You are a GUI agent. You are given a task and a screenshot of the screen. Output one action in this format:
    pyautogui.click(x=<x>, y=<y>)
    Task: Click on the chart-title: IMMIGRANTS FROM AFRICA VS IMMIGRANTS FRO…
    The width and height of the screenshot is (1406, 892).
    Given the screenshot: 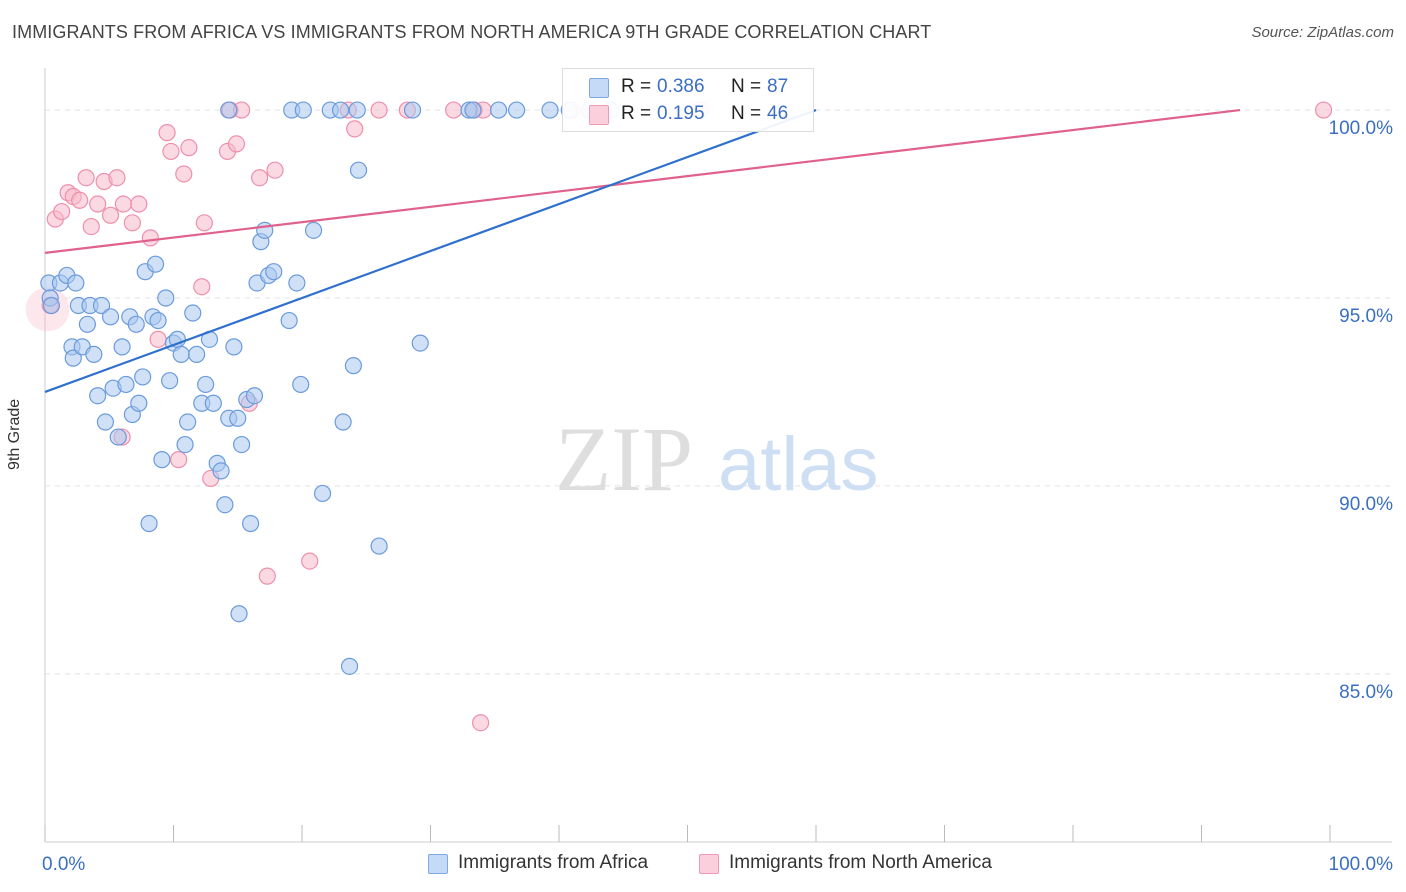 What is the action you would take?
    pyautogui.click(x=472, y=32)
    